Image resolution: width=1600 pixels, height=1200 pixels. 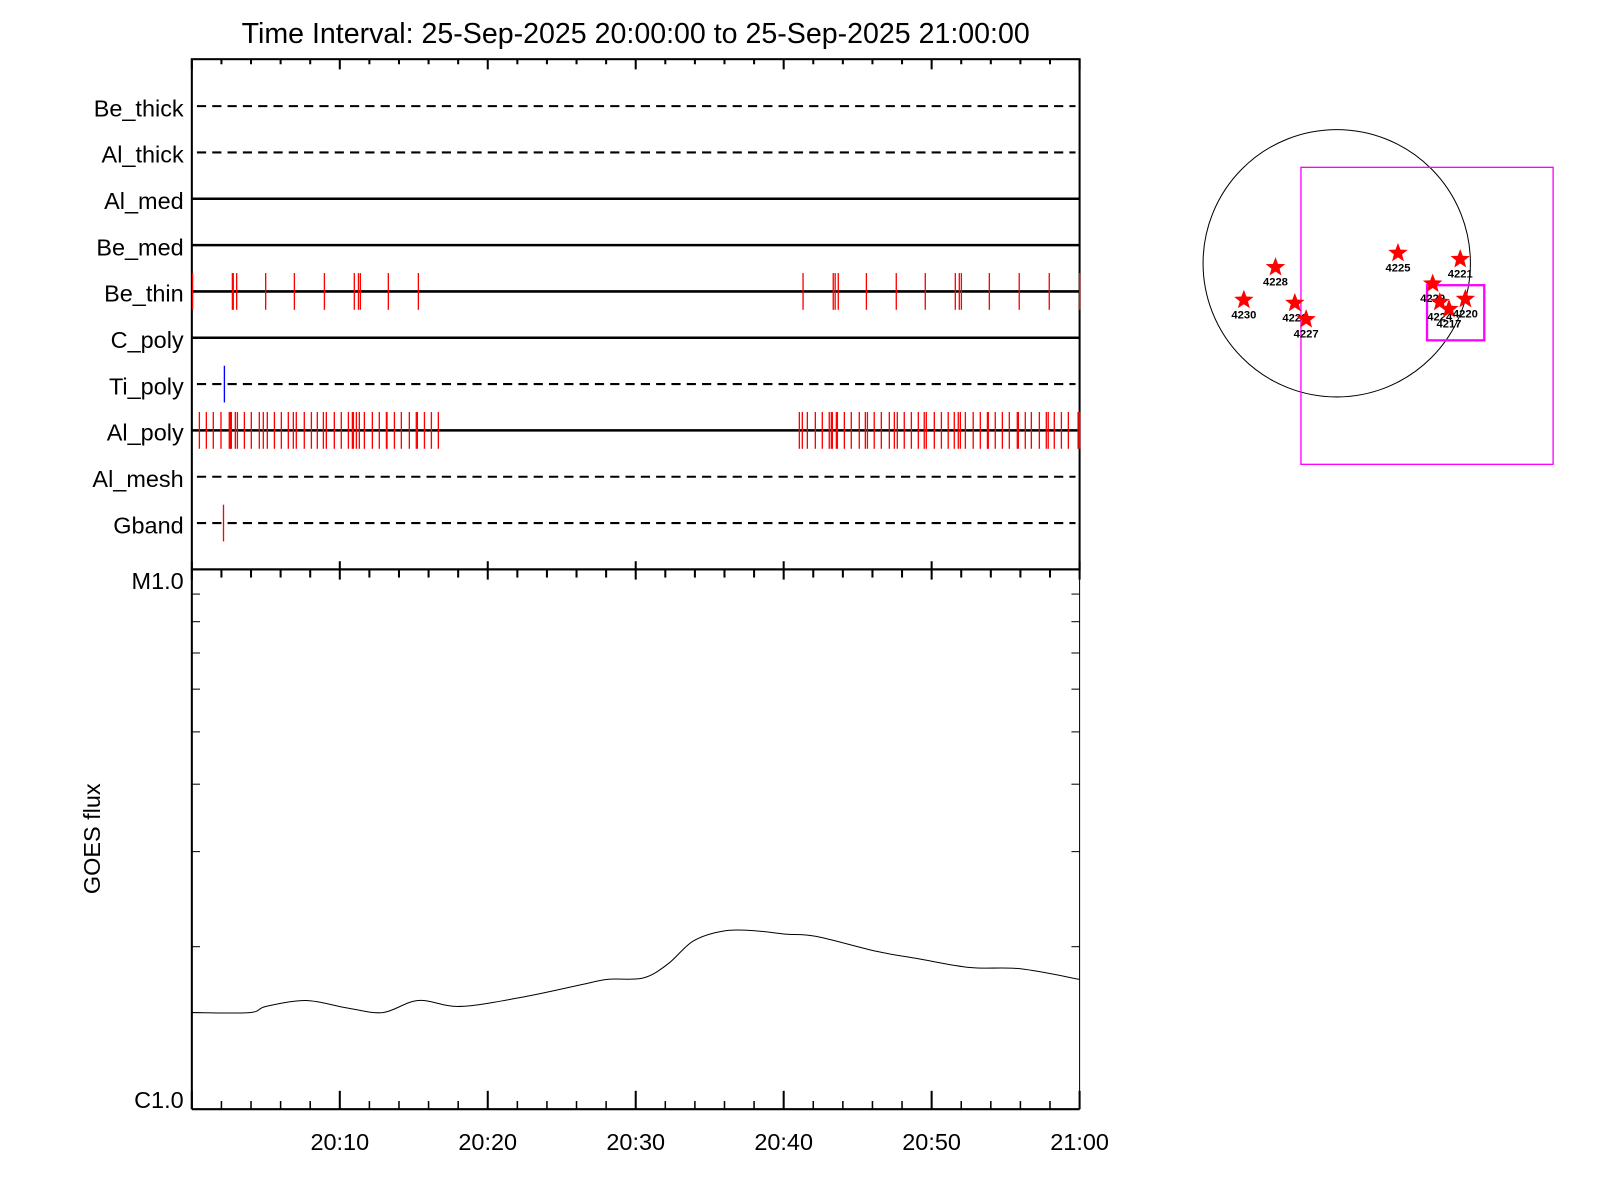 What do you see at coordinates (158, 581) in the screenshot?
I see `y-tick-label: M1.0` at bounding box center [158, 581].